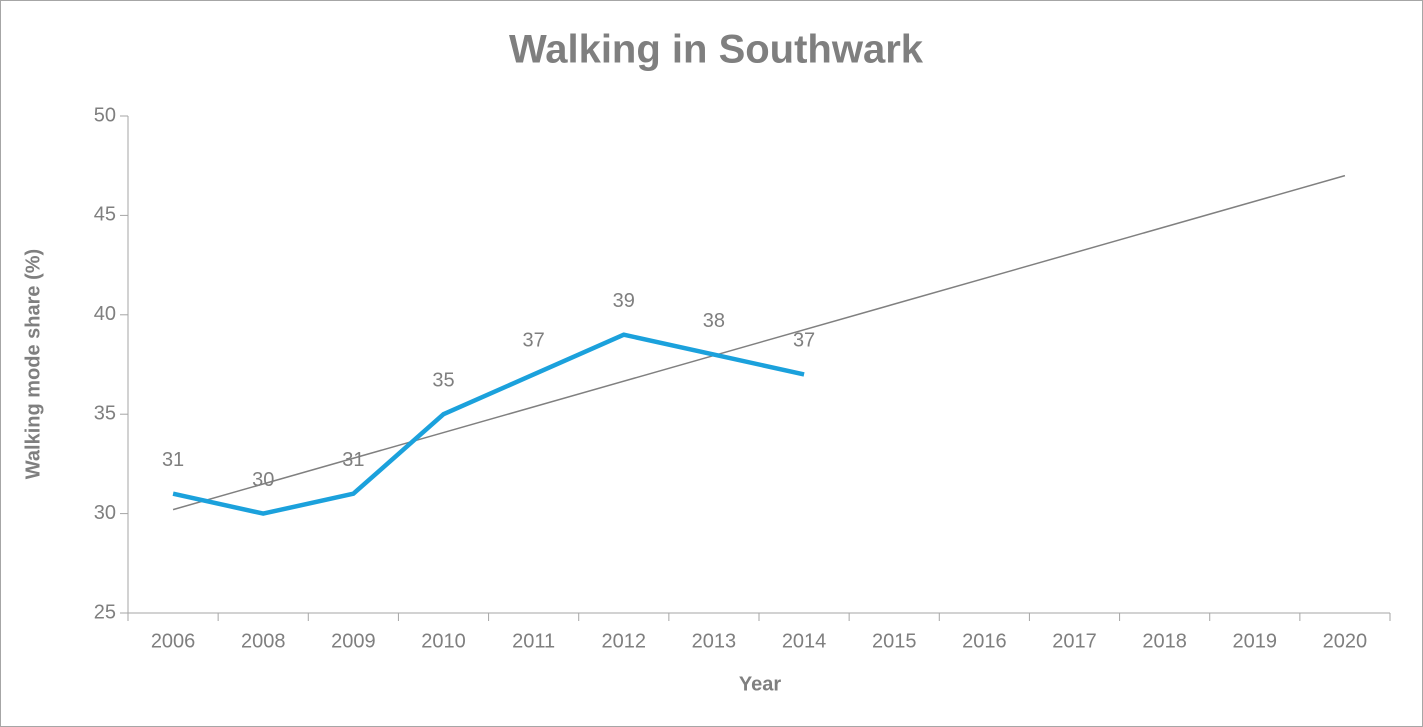 The width and height of the screenshot is (1423, 727). What do you see at coordinates (173, 641) in the screenshot?
I see `x-tick-label: 2006` at bounding box center [173, 641].